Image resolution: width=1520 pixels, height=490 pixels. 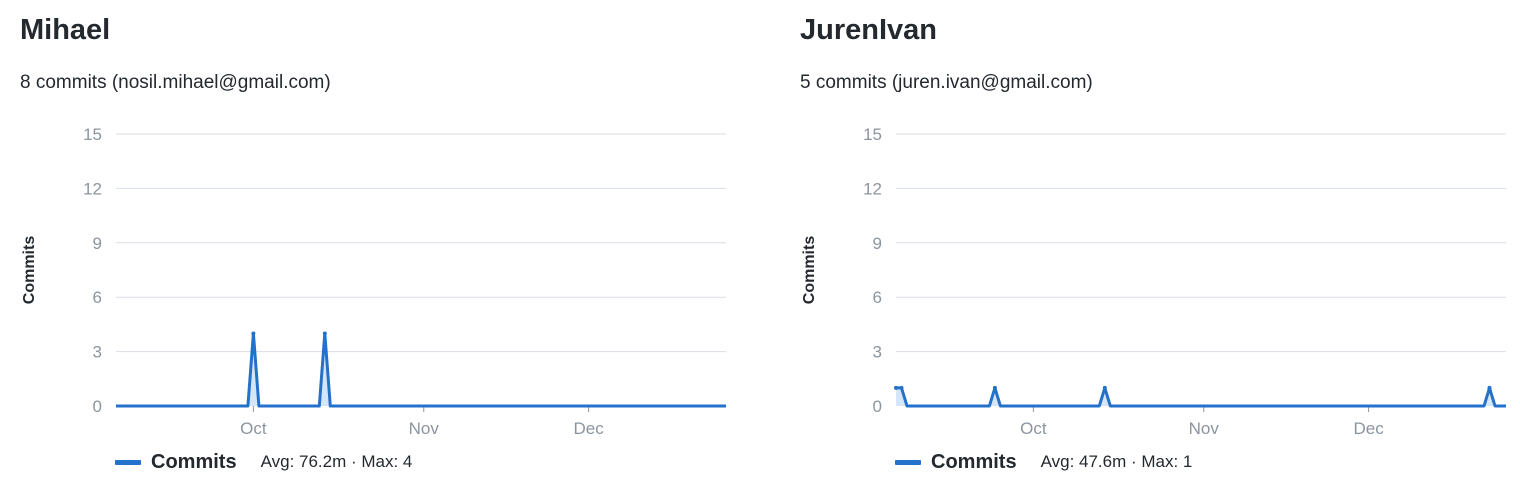 What do you see at coordinates (336, 461) in the screenshot?
I see `legend-stats: Avg: 76.2m · Max: 4` at bounding box center [336, 461].